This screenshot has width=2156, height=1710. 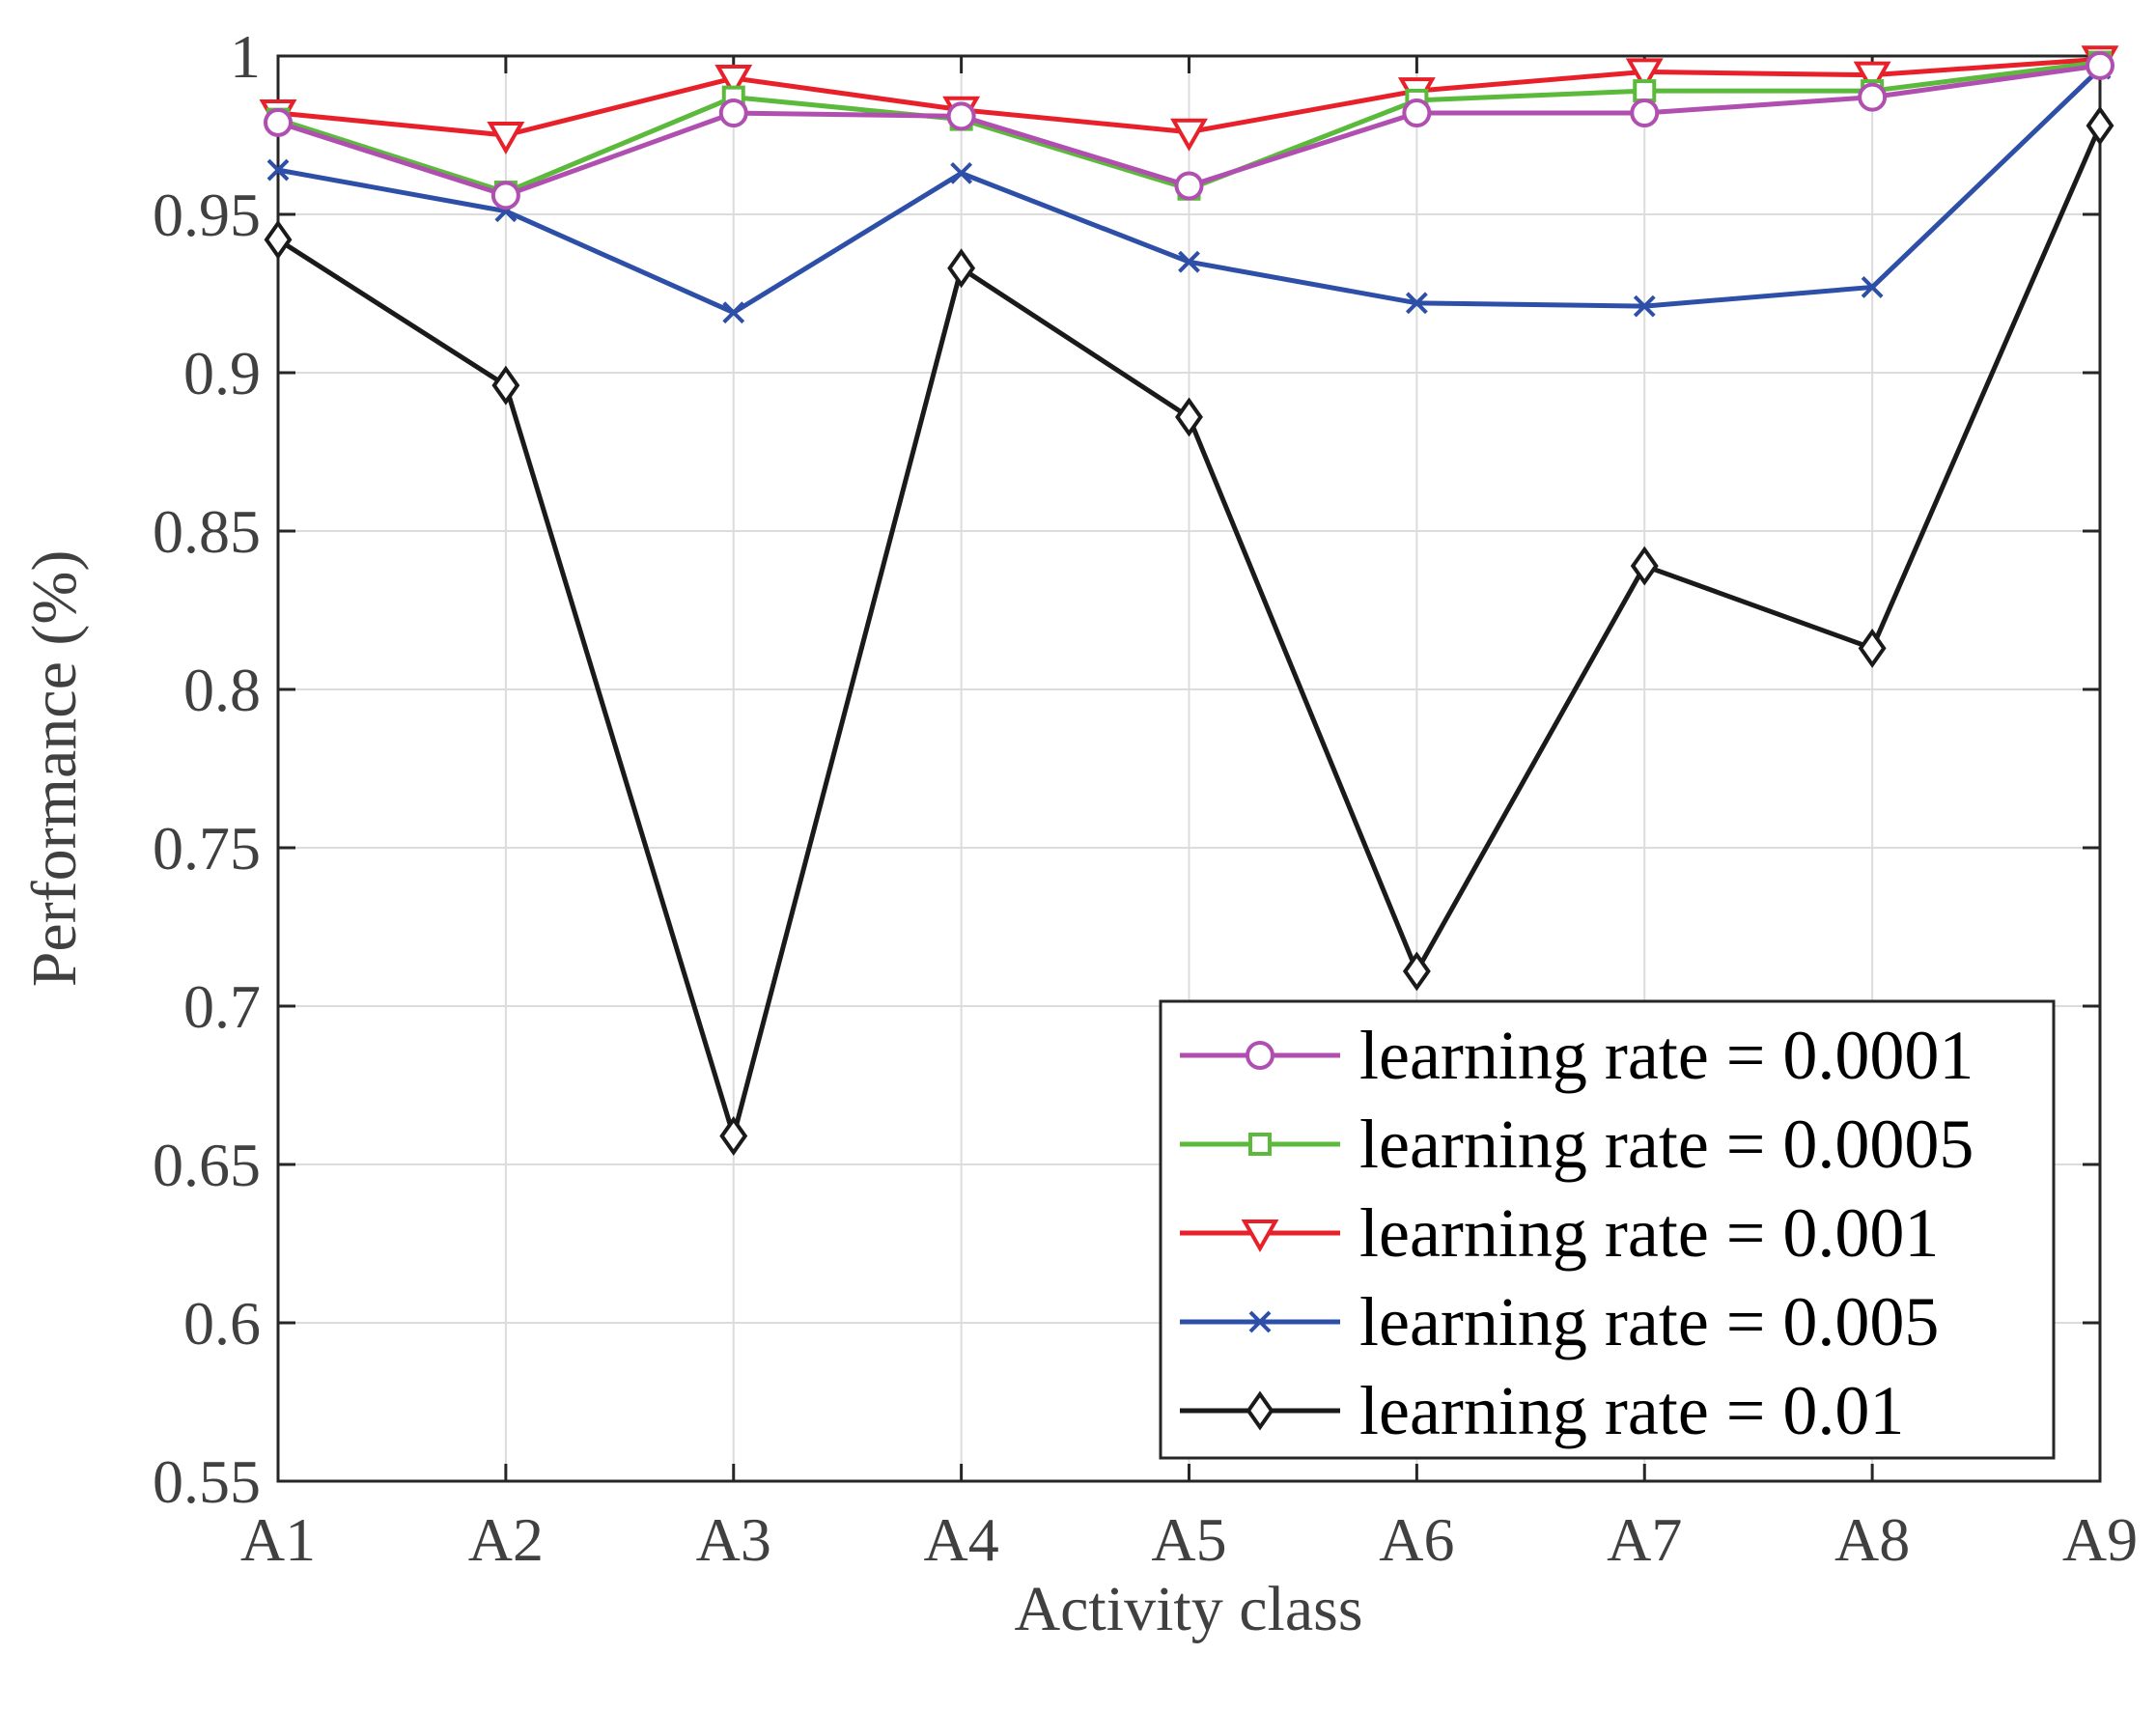 I want to click on x-tick-label: A1, so click(x=278, y=1539).